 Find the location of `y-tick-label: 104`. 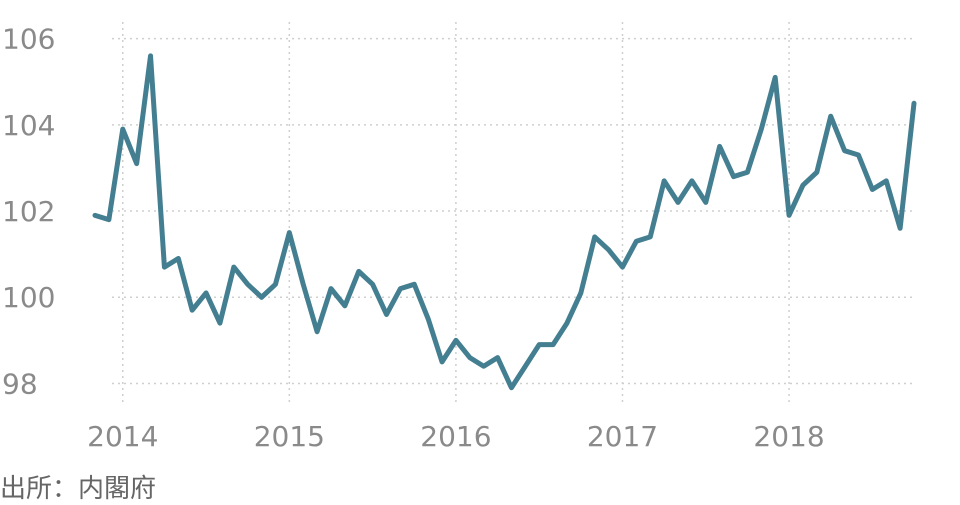

y-tick-label: 104 is located at coordinates (28, 125).